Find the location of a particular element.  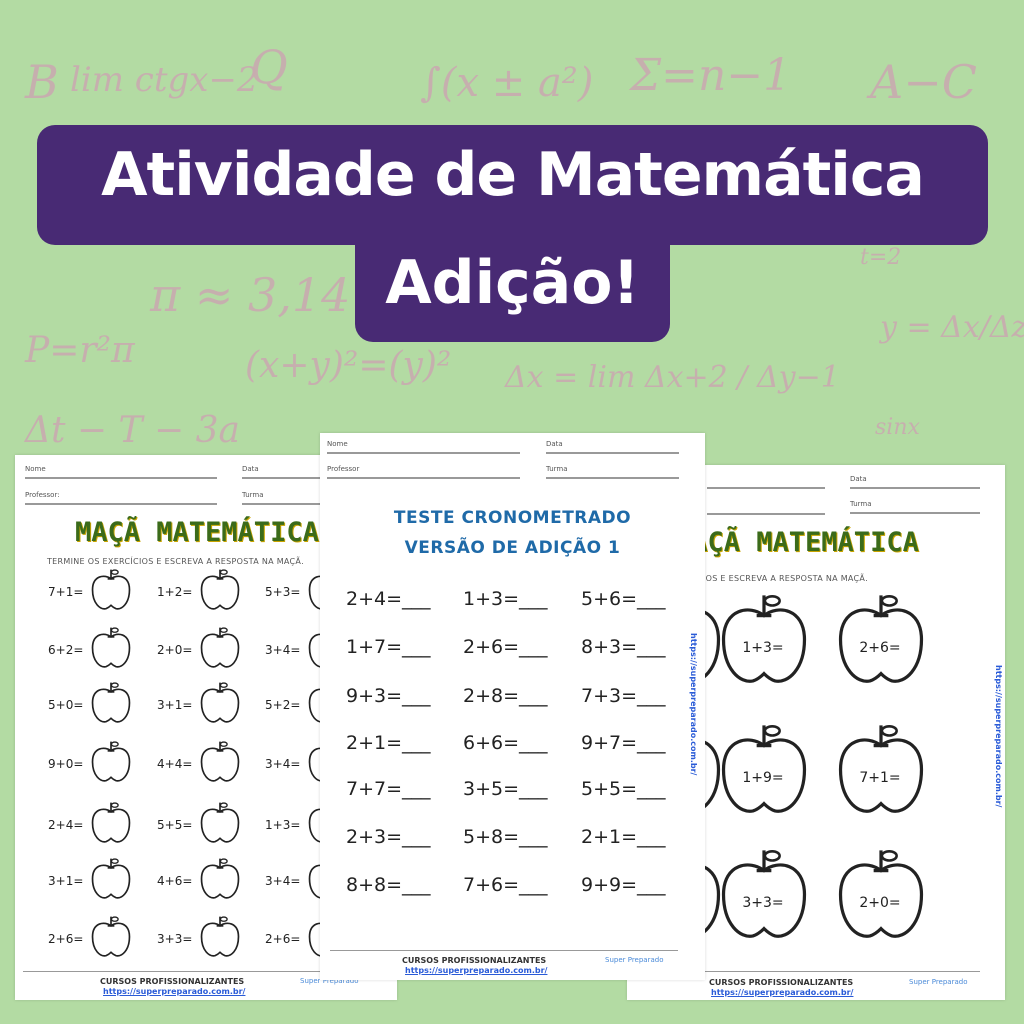

doodle: t=2 is located at coordinates (881, 257).